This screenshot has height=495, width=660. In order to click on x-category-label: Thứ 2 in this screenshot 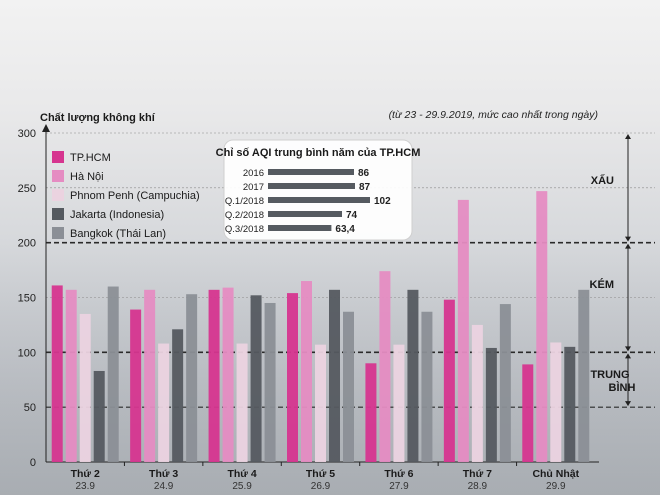, I will do `click(85, 474)`.